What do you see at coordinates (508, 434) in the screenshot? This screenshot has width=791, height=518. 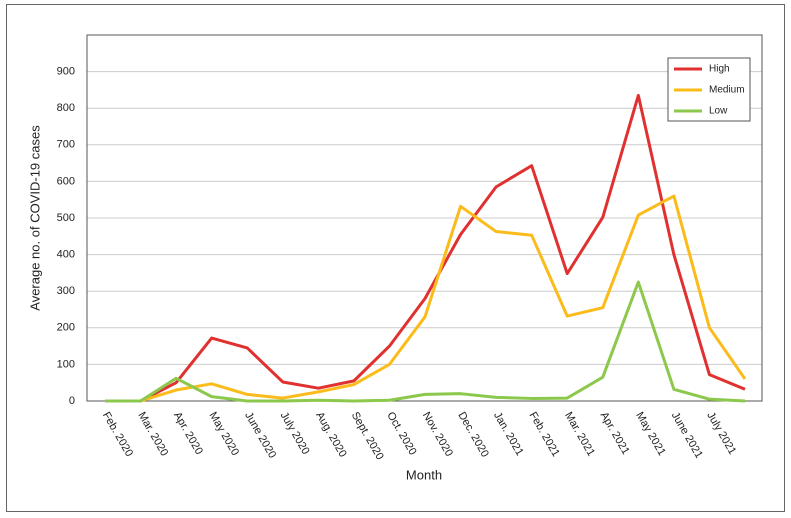 I see `x-tick-label: Jan. 2021` at bounding box center [508, 434].